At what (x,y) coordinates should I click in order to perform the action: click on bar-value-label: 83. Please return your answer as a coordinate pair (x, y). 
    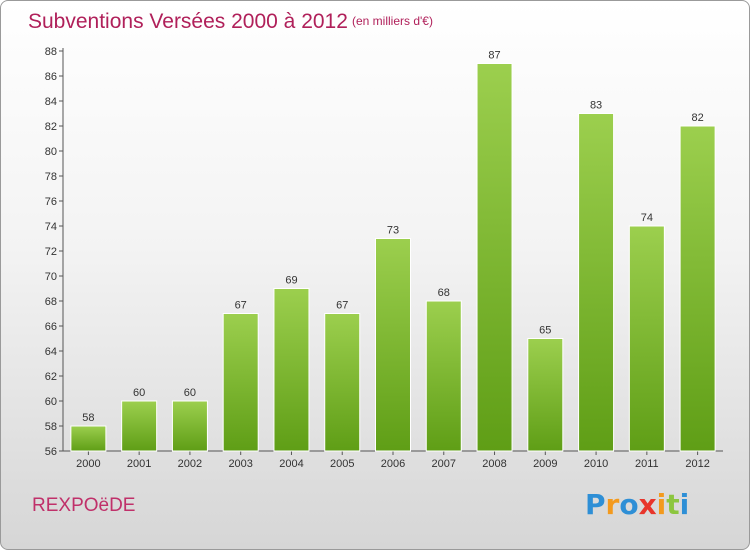
    Looking at the image, I should click on (596, 106).